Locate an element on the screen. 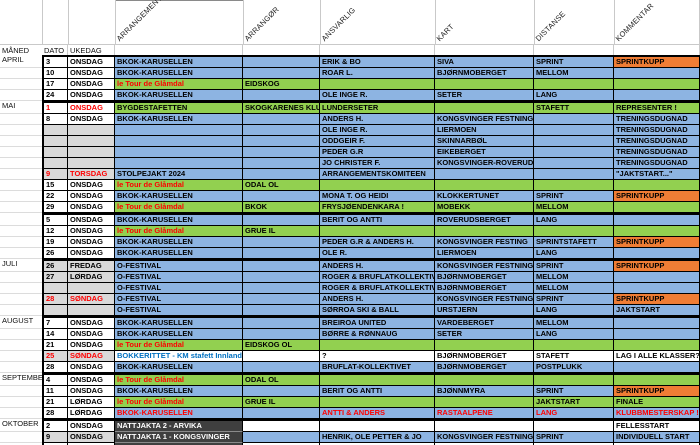 The image size is (700, 445). distance-cell: STAFETT is located at coordinates (574, 107).